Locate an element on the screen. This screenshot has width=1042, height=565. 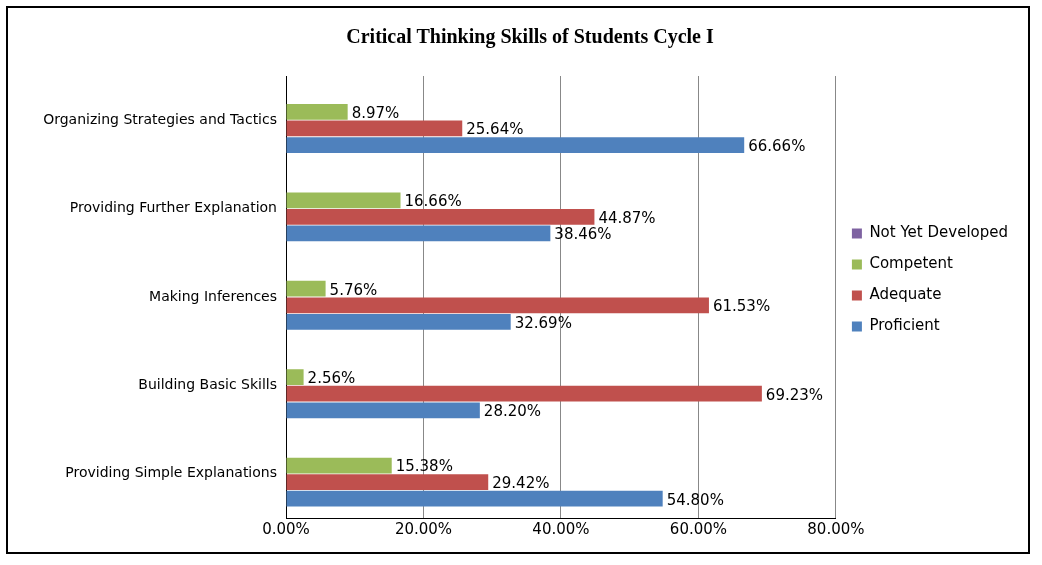
data-label: 38.46% is located at coordinates (583, 234).